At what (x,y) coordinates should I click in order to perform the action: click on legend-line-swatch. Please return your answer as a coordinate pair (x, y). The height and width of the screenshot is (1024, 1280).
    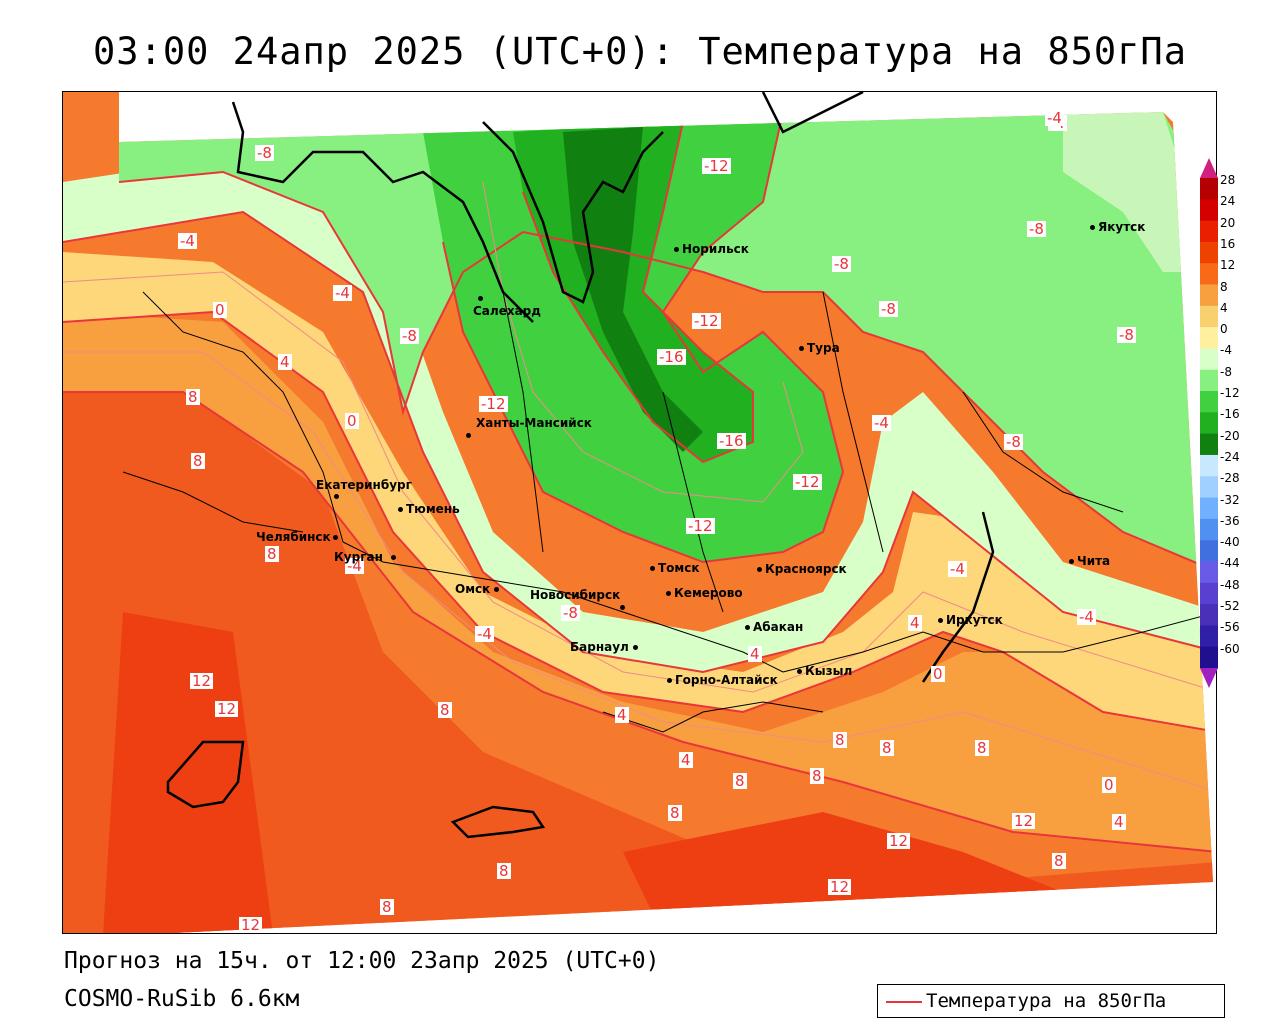
    Looking at the image, I should click on (904, 1002).